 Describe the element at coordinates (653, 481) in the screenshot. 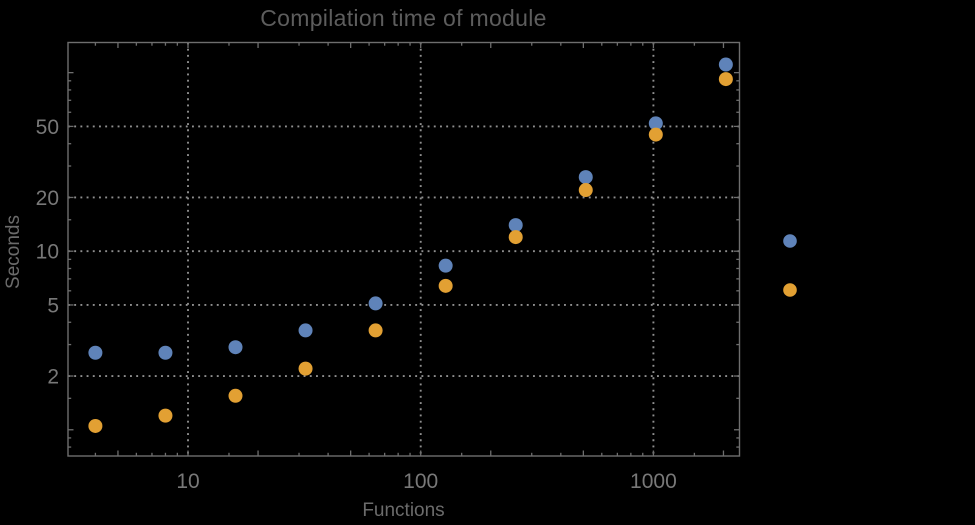

I see `x-tick-label-1000: 1000` at that location.